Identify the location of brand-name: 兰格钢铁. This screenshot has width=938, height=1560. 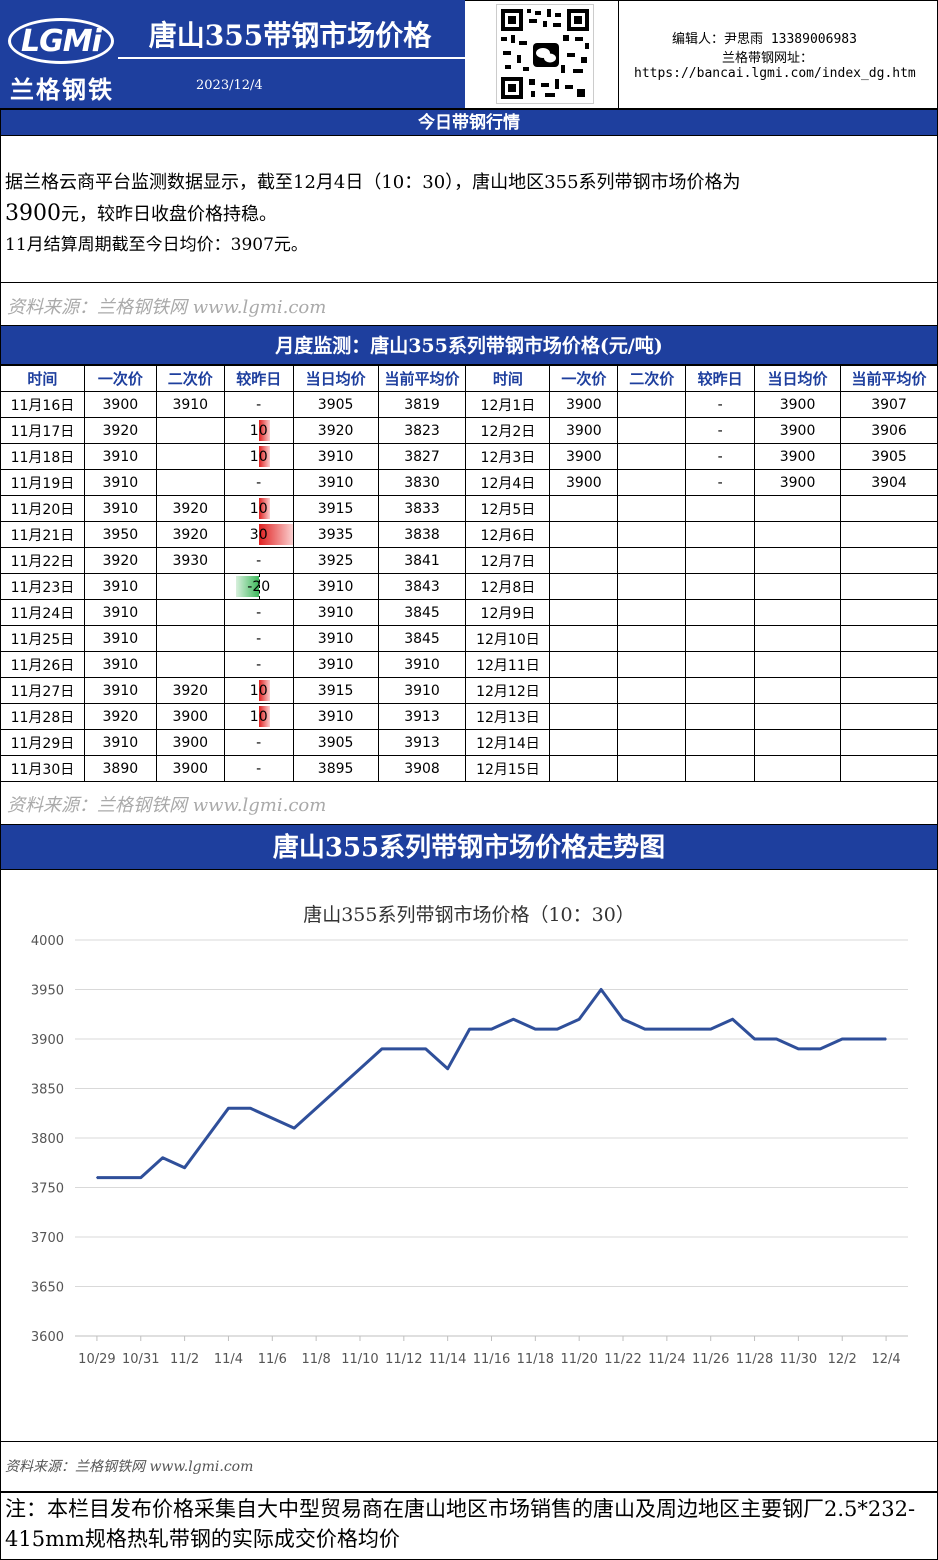
(62, 89).